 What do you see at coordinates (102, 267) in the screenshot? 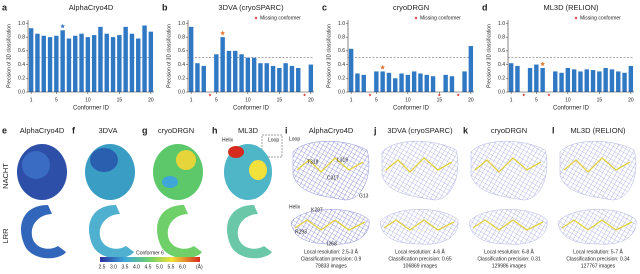
I see `colorbar-tick-label: 2.5` at bounding box center [102, 267].